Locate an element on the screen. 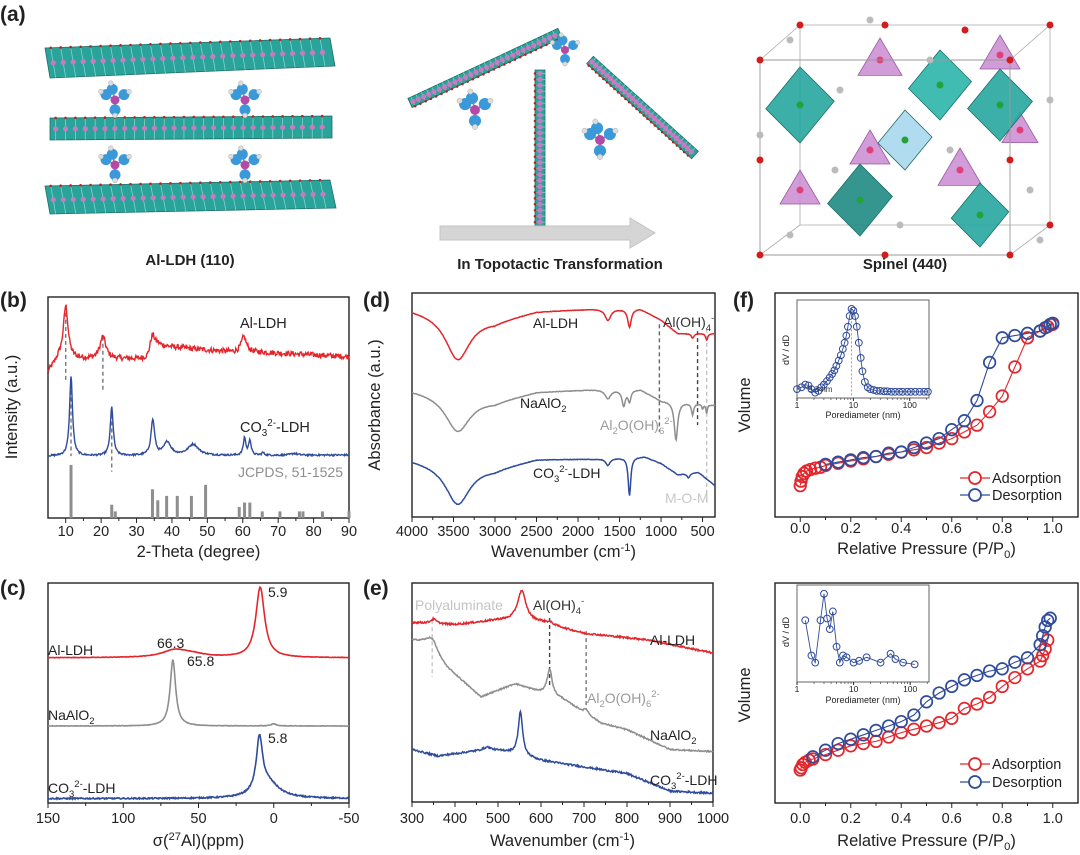 This screenshot has height=855, width=1080. x-tick-label: 50 is located at coordinates (198, 819).